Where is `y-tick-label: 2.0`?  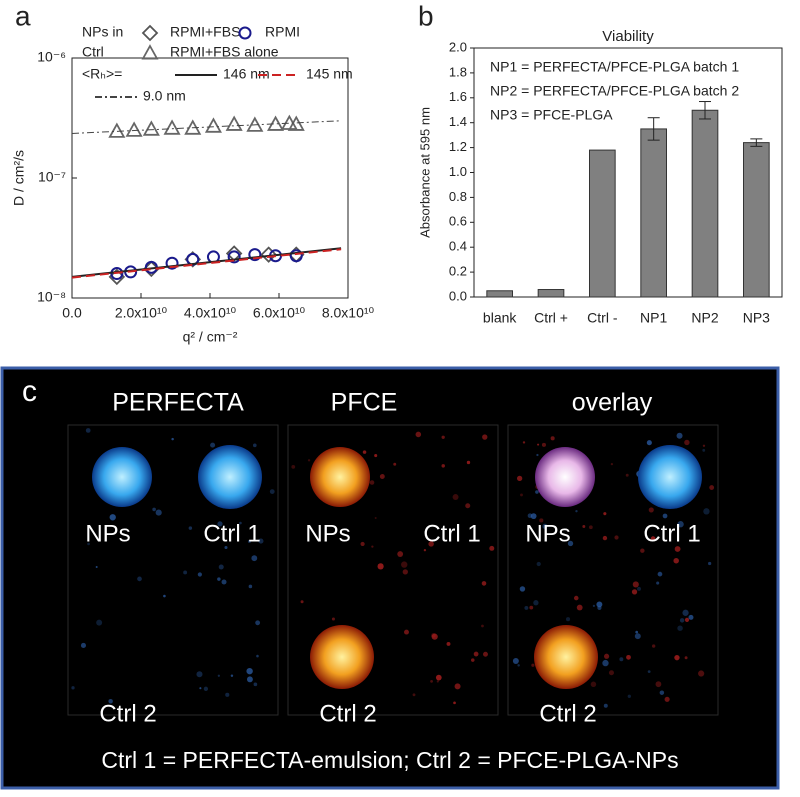 y-tick-label: 2.0 is located at coordinates (458, 46).